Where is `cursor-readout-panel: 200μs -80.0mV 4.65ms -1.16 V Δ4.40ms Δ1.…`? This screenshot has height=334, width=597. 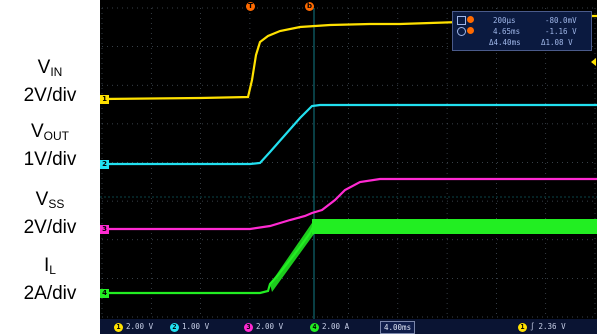 cursor-readout-panel: 200μs -80.0mV 4.65ms -1.16 V Δ4.40ms Δ1.… is located at coordinates (522, 31).